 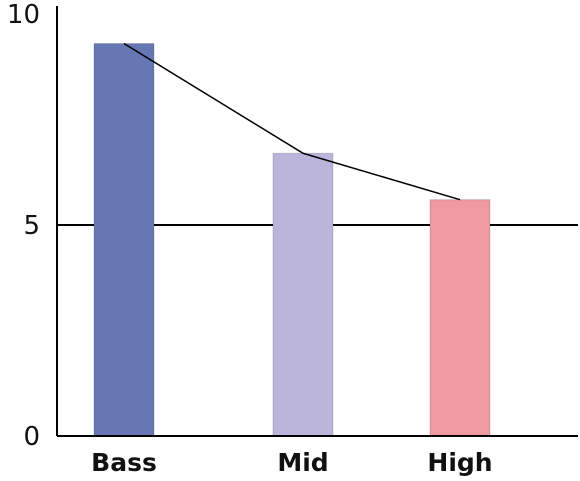 I want to click on x-label-mid: Mid, so click(x=302, y=462).